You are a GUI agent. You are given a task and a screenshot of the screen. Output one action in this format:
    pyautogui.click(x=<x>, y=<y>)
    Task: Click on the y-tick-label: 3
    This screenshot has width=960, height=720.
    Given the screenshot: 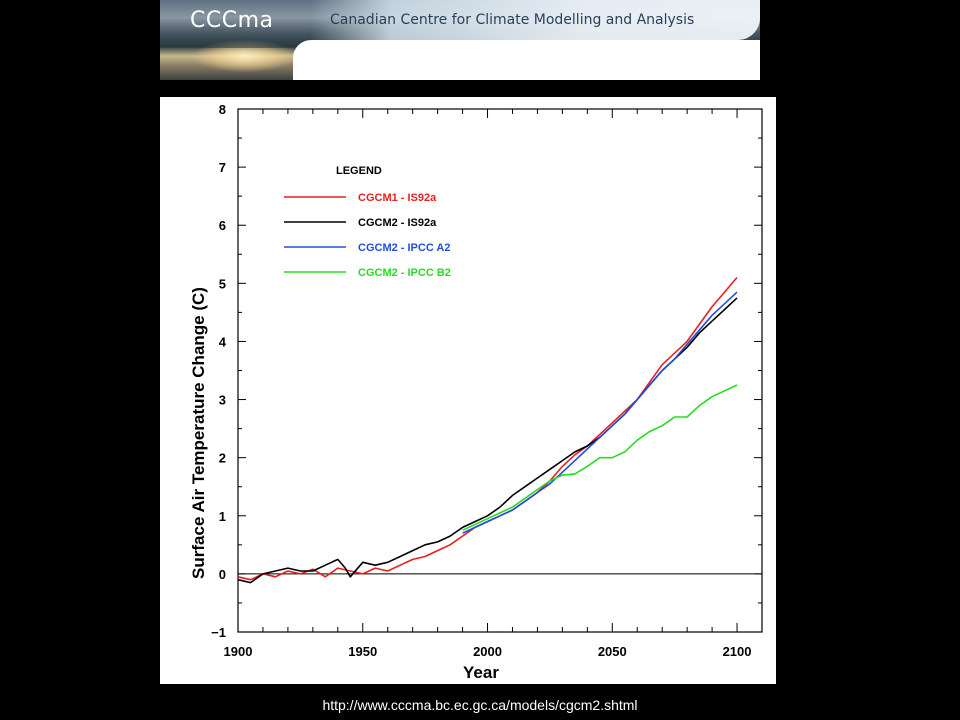 What is the action you would take?
    pyautogui.click(x=222, y=400)
    